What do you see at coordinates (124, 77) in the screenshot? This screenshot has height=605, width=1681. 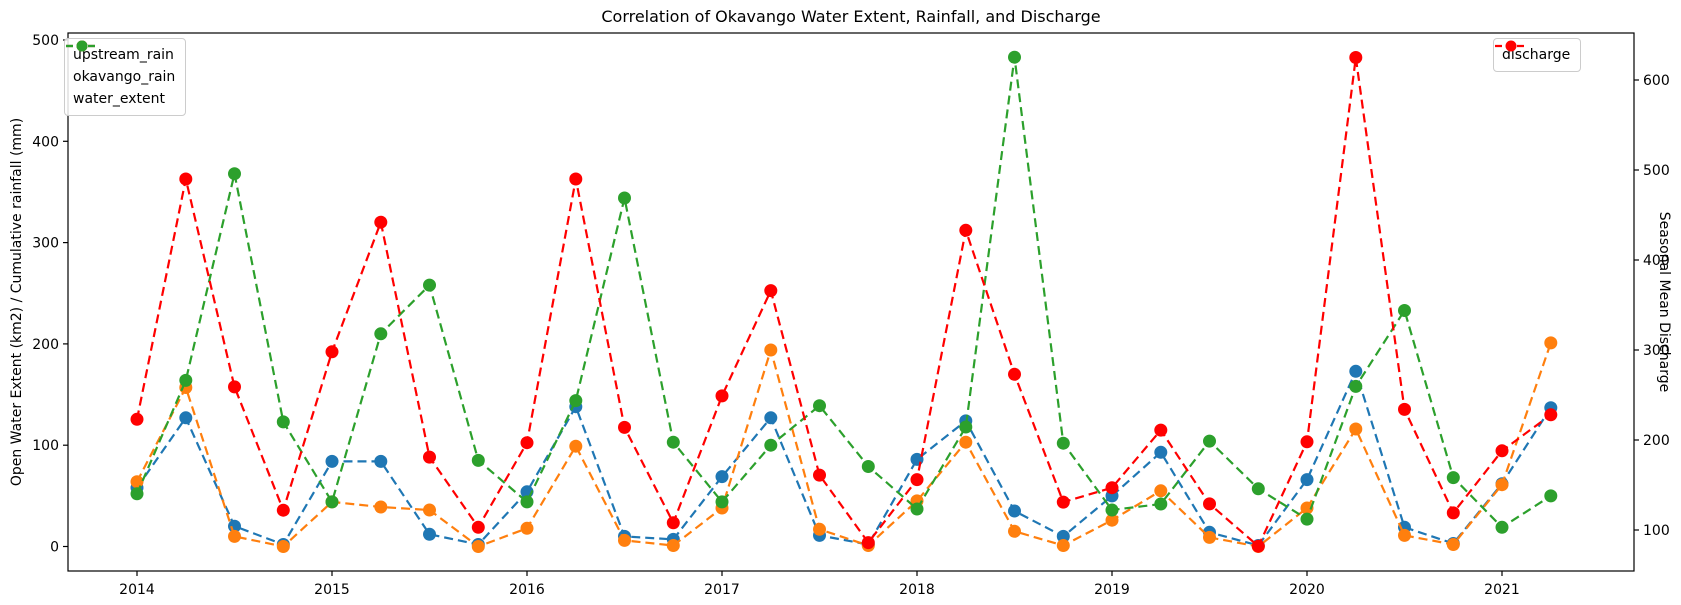 I see `legend-label: okavango_rain` at bounding box center [124, 77].